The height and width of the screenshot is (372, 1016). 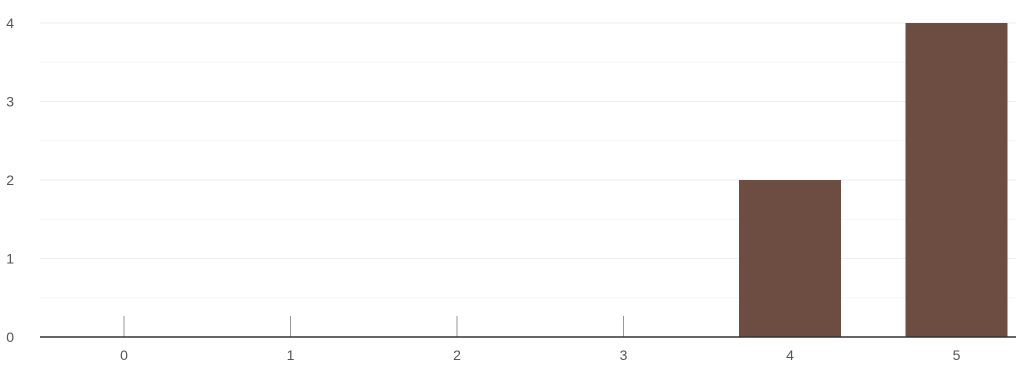 What do you see at coordinates (10, 102) in the screenshot?
I see `y-tick-label: 3` at bounding box center [10, 102].